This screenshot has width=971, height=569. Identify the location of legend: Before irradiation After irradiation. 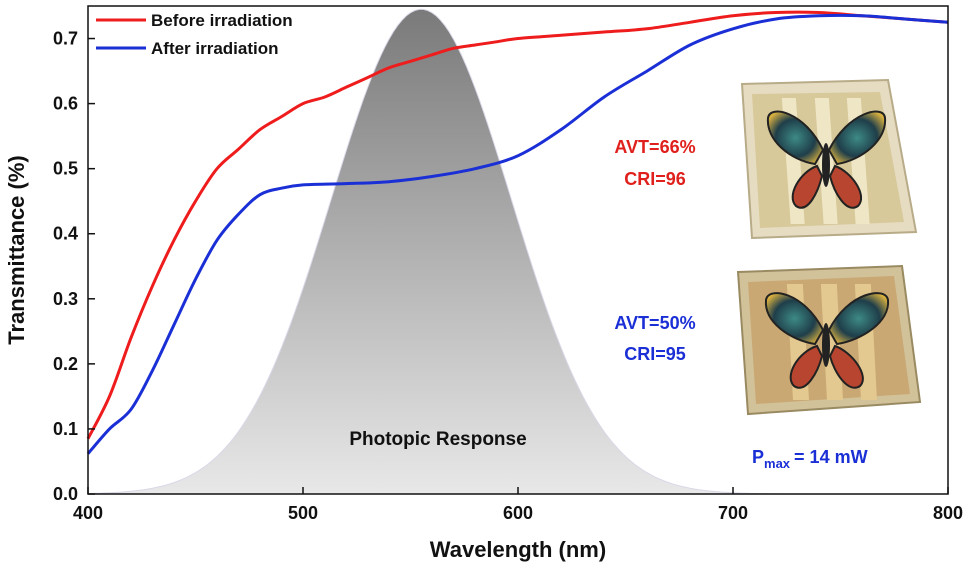
(194, 34).